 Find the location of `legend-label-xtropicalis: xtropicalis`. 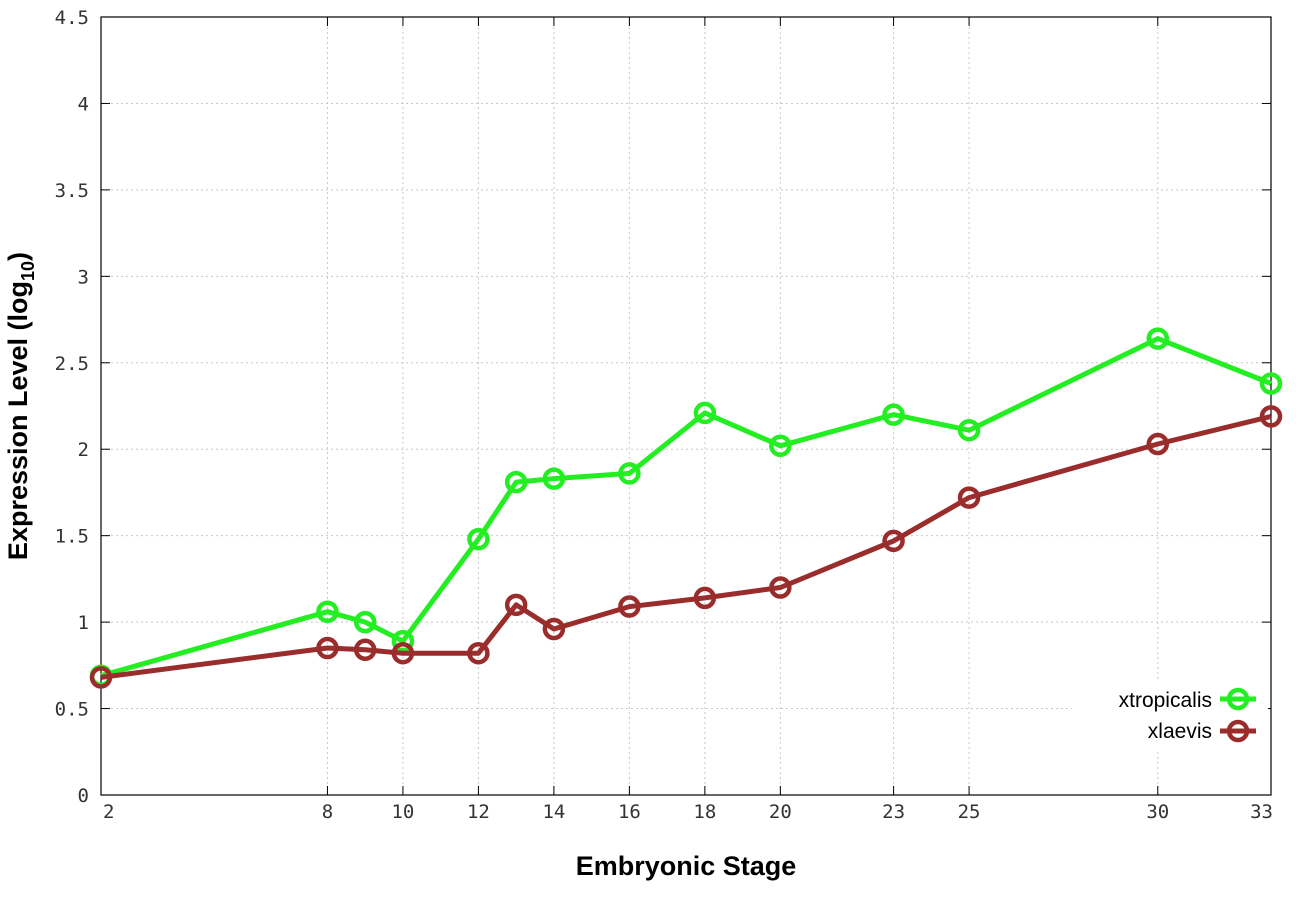

legend-label-xtropicalis: xtropicalis is located at coordinates (1165, 700).